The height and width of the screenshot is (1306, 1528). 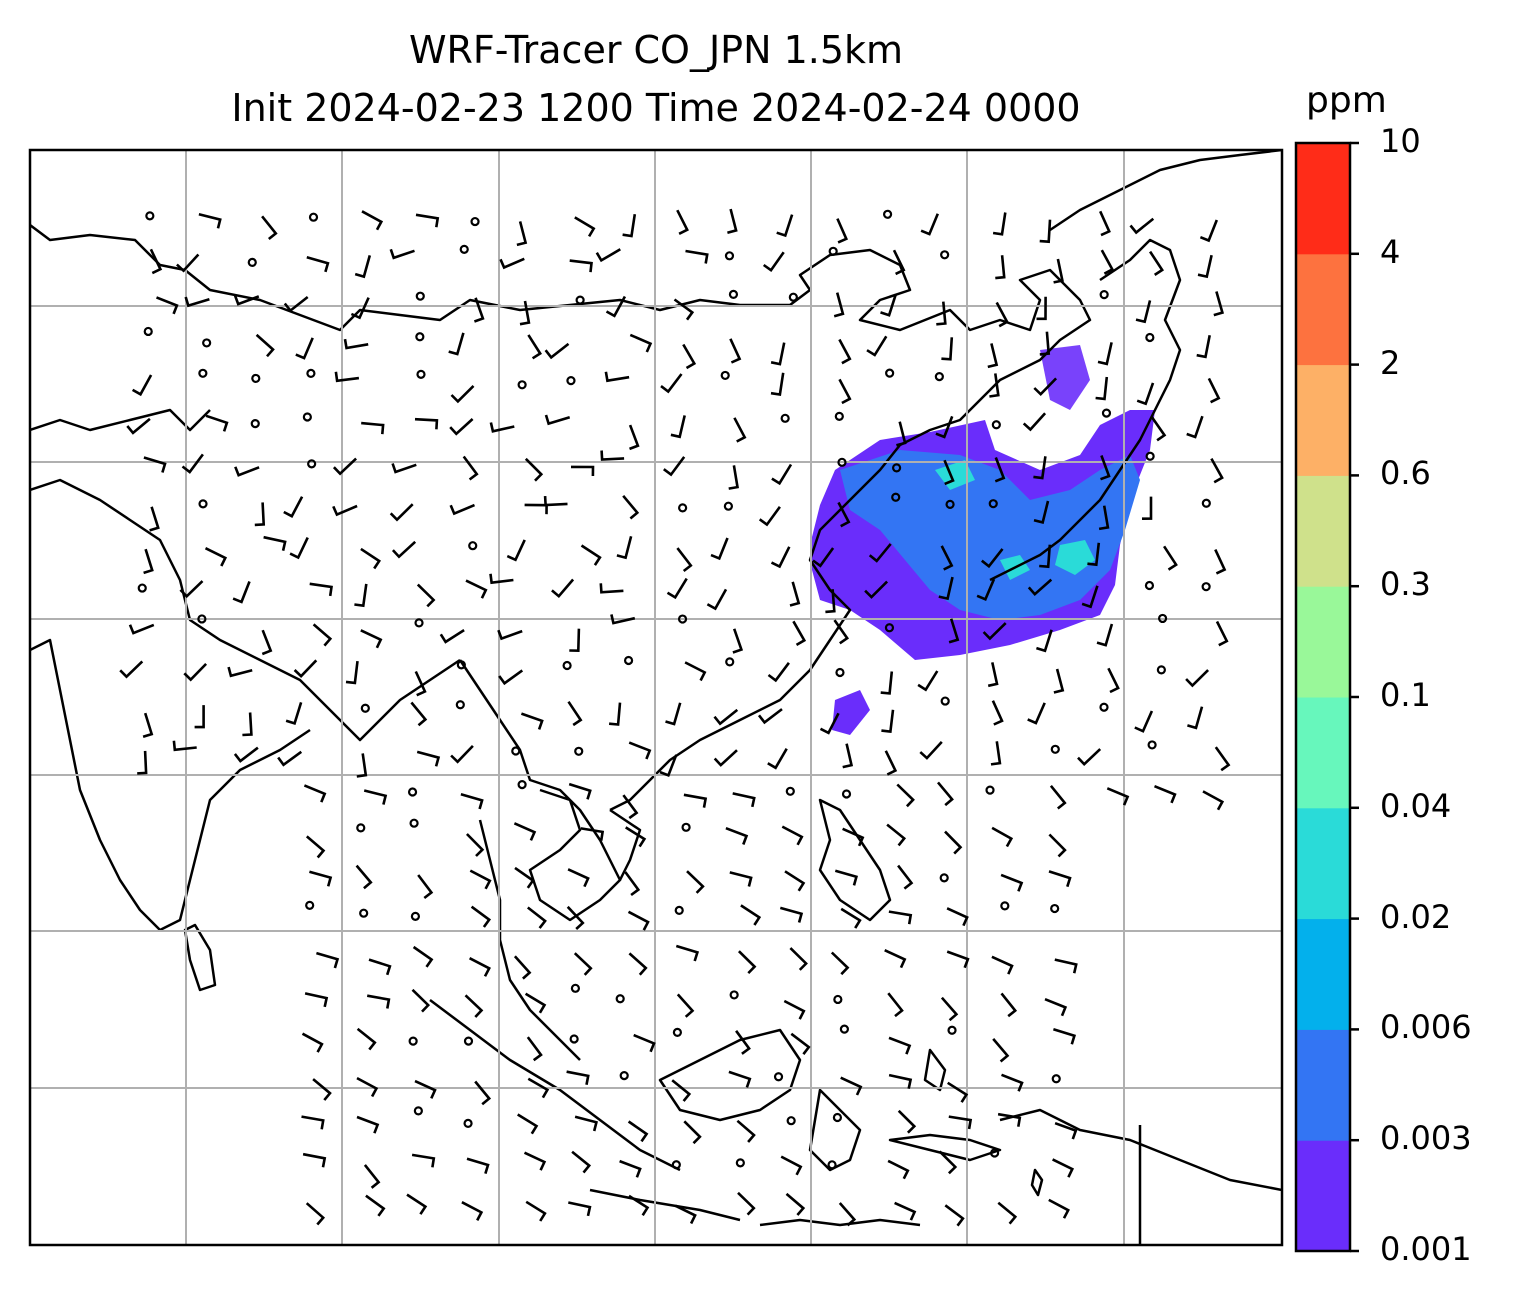 What do you see at coordinates (1416, 916) in the screenshot?
I see `colorbar-tick-label: 0.02` at bounding box center [1416, 916].